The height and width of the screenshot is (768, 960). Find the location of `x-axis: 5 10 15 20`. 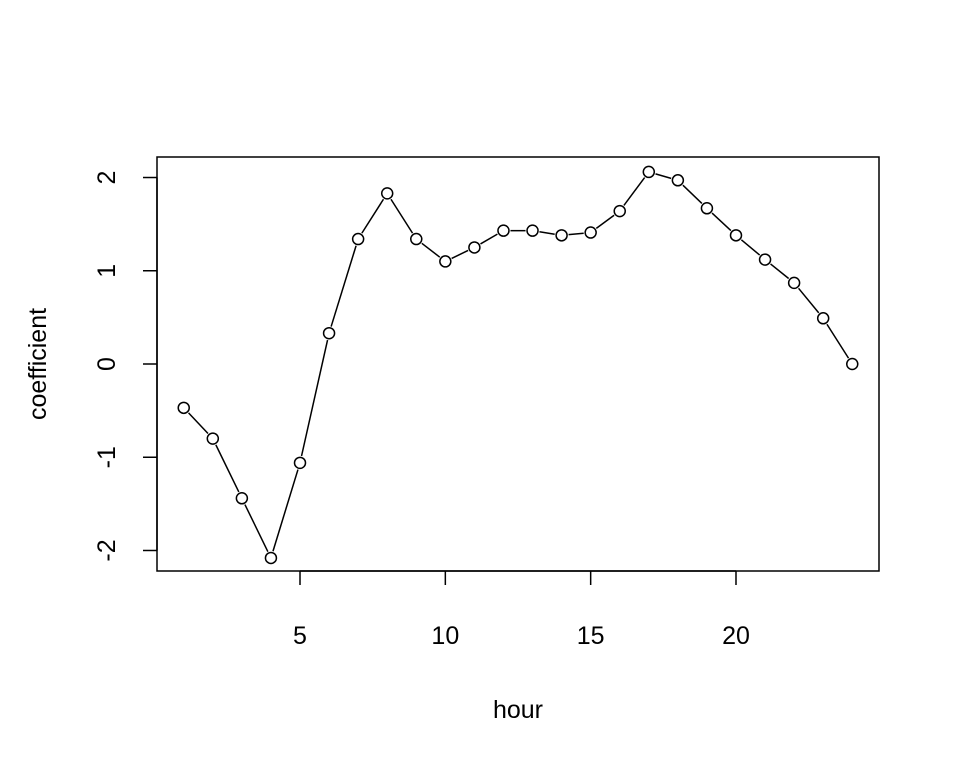

x-axis: 5 10 15 20 is located at coordinates (521, 610).